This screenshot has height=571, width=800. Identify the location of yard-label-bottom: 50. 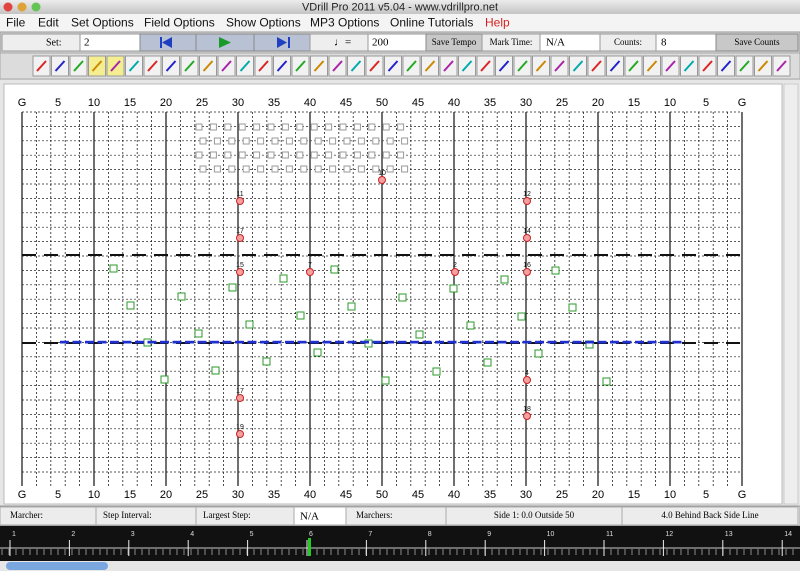
(382, 495).